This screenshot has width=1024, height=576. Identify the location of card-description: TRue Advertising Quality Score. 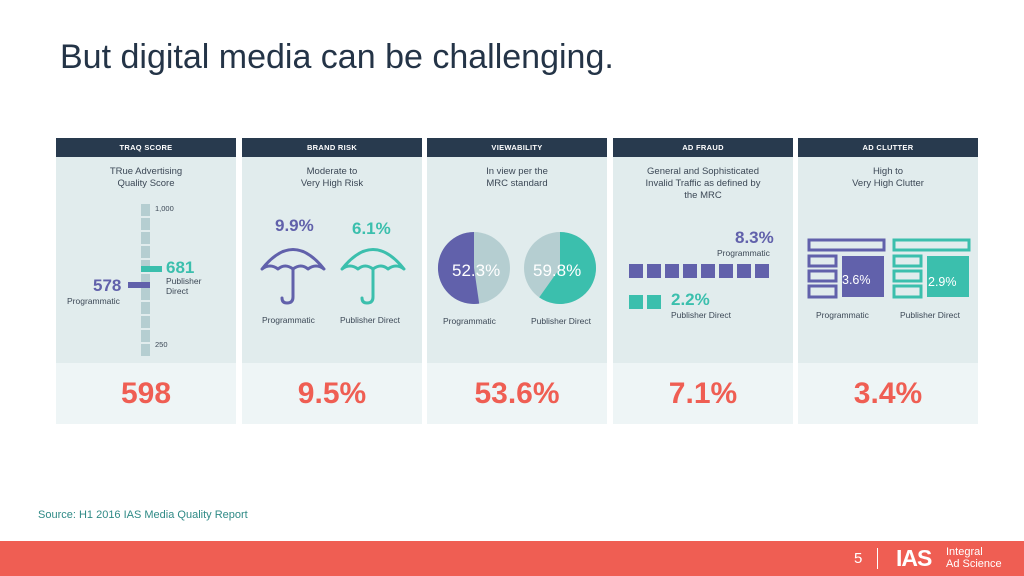
(146, 178).